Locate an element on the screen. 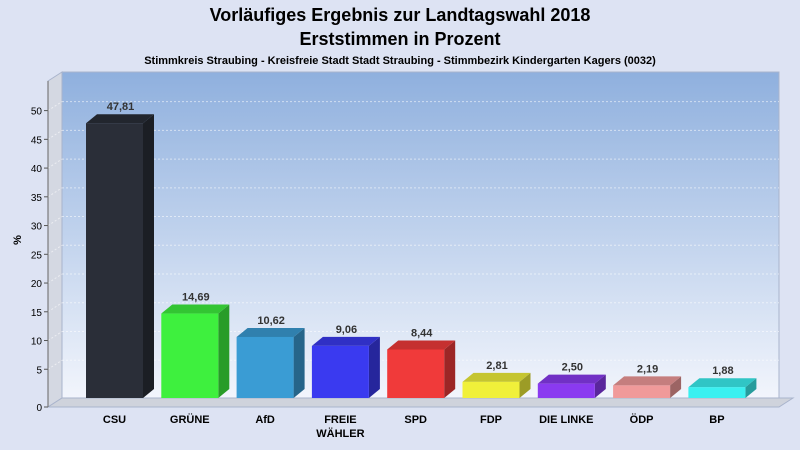 This screenshot has height=450, width=800. bar-value-label: 10,62 is located at coordinates (271, 321).